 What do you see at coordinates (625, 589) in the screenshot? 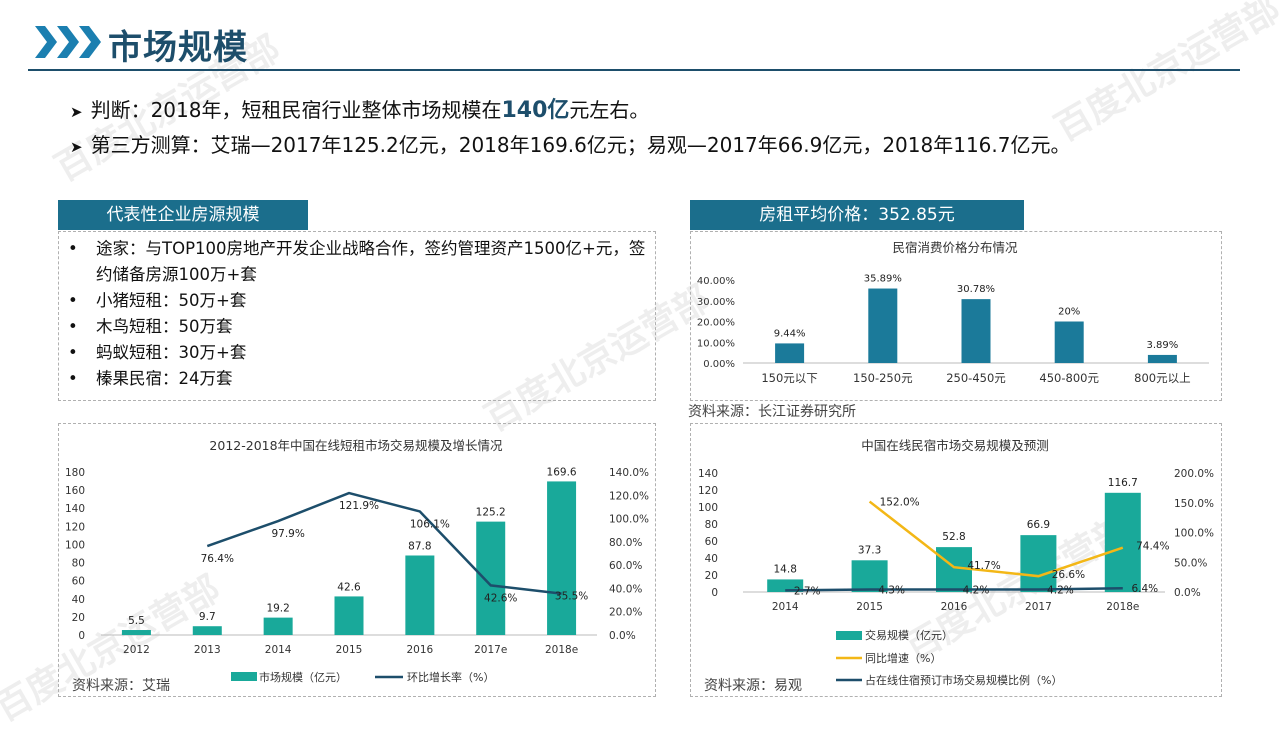
I see `y-tick-label-right: 40.0%` at bounding box center [625, 589].